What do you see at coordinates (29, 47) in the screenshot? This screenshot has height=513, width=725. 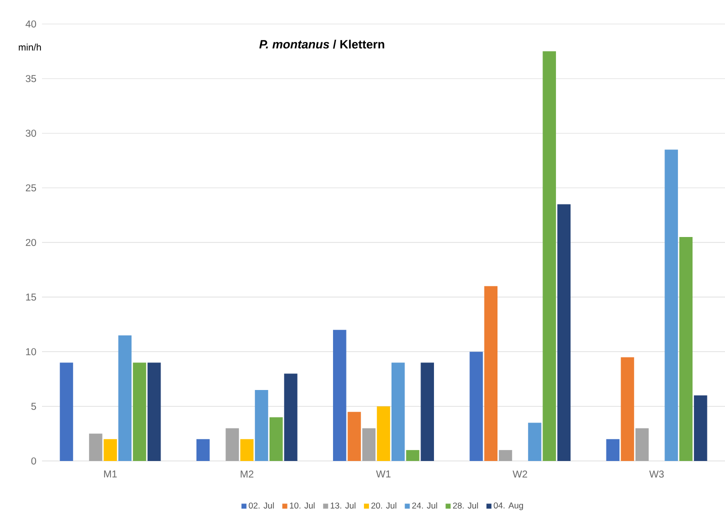 I see `y-axis-title: min/h` at bounding box center [29, 47].